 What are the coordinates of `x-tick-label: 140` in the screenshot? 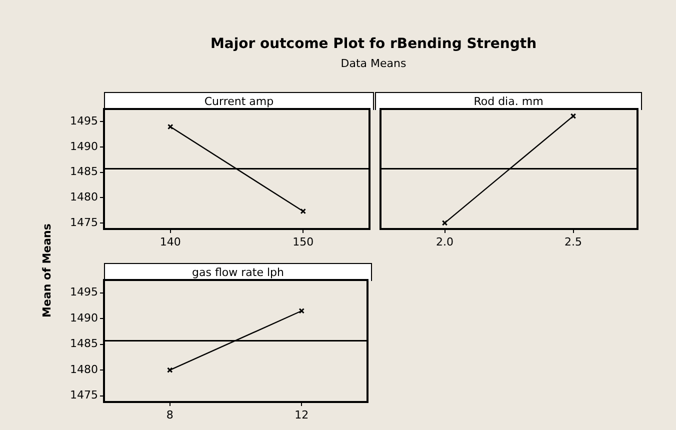 It's located at (170, 241).